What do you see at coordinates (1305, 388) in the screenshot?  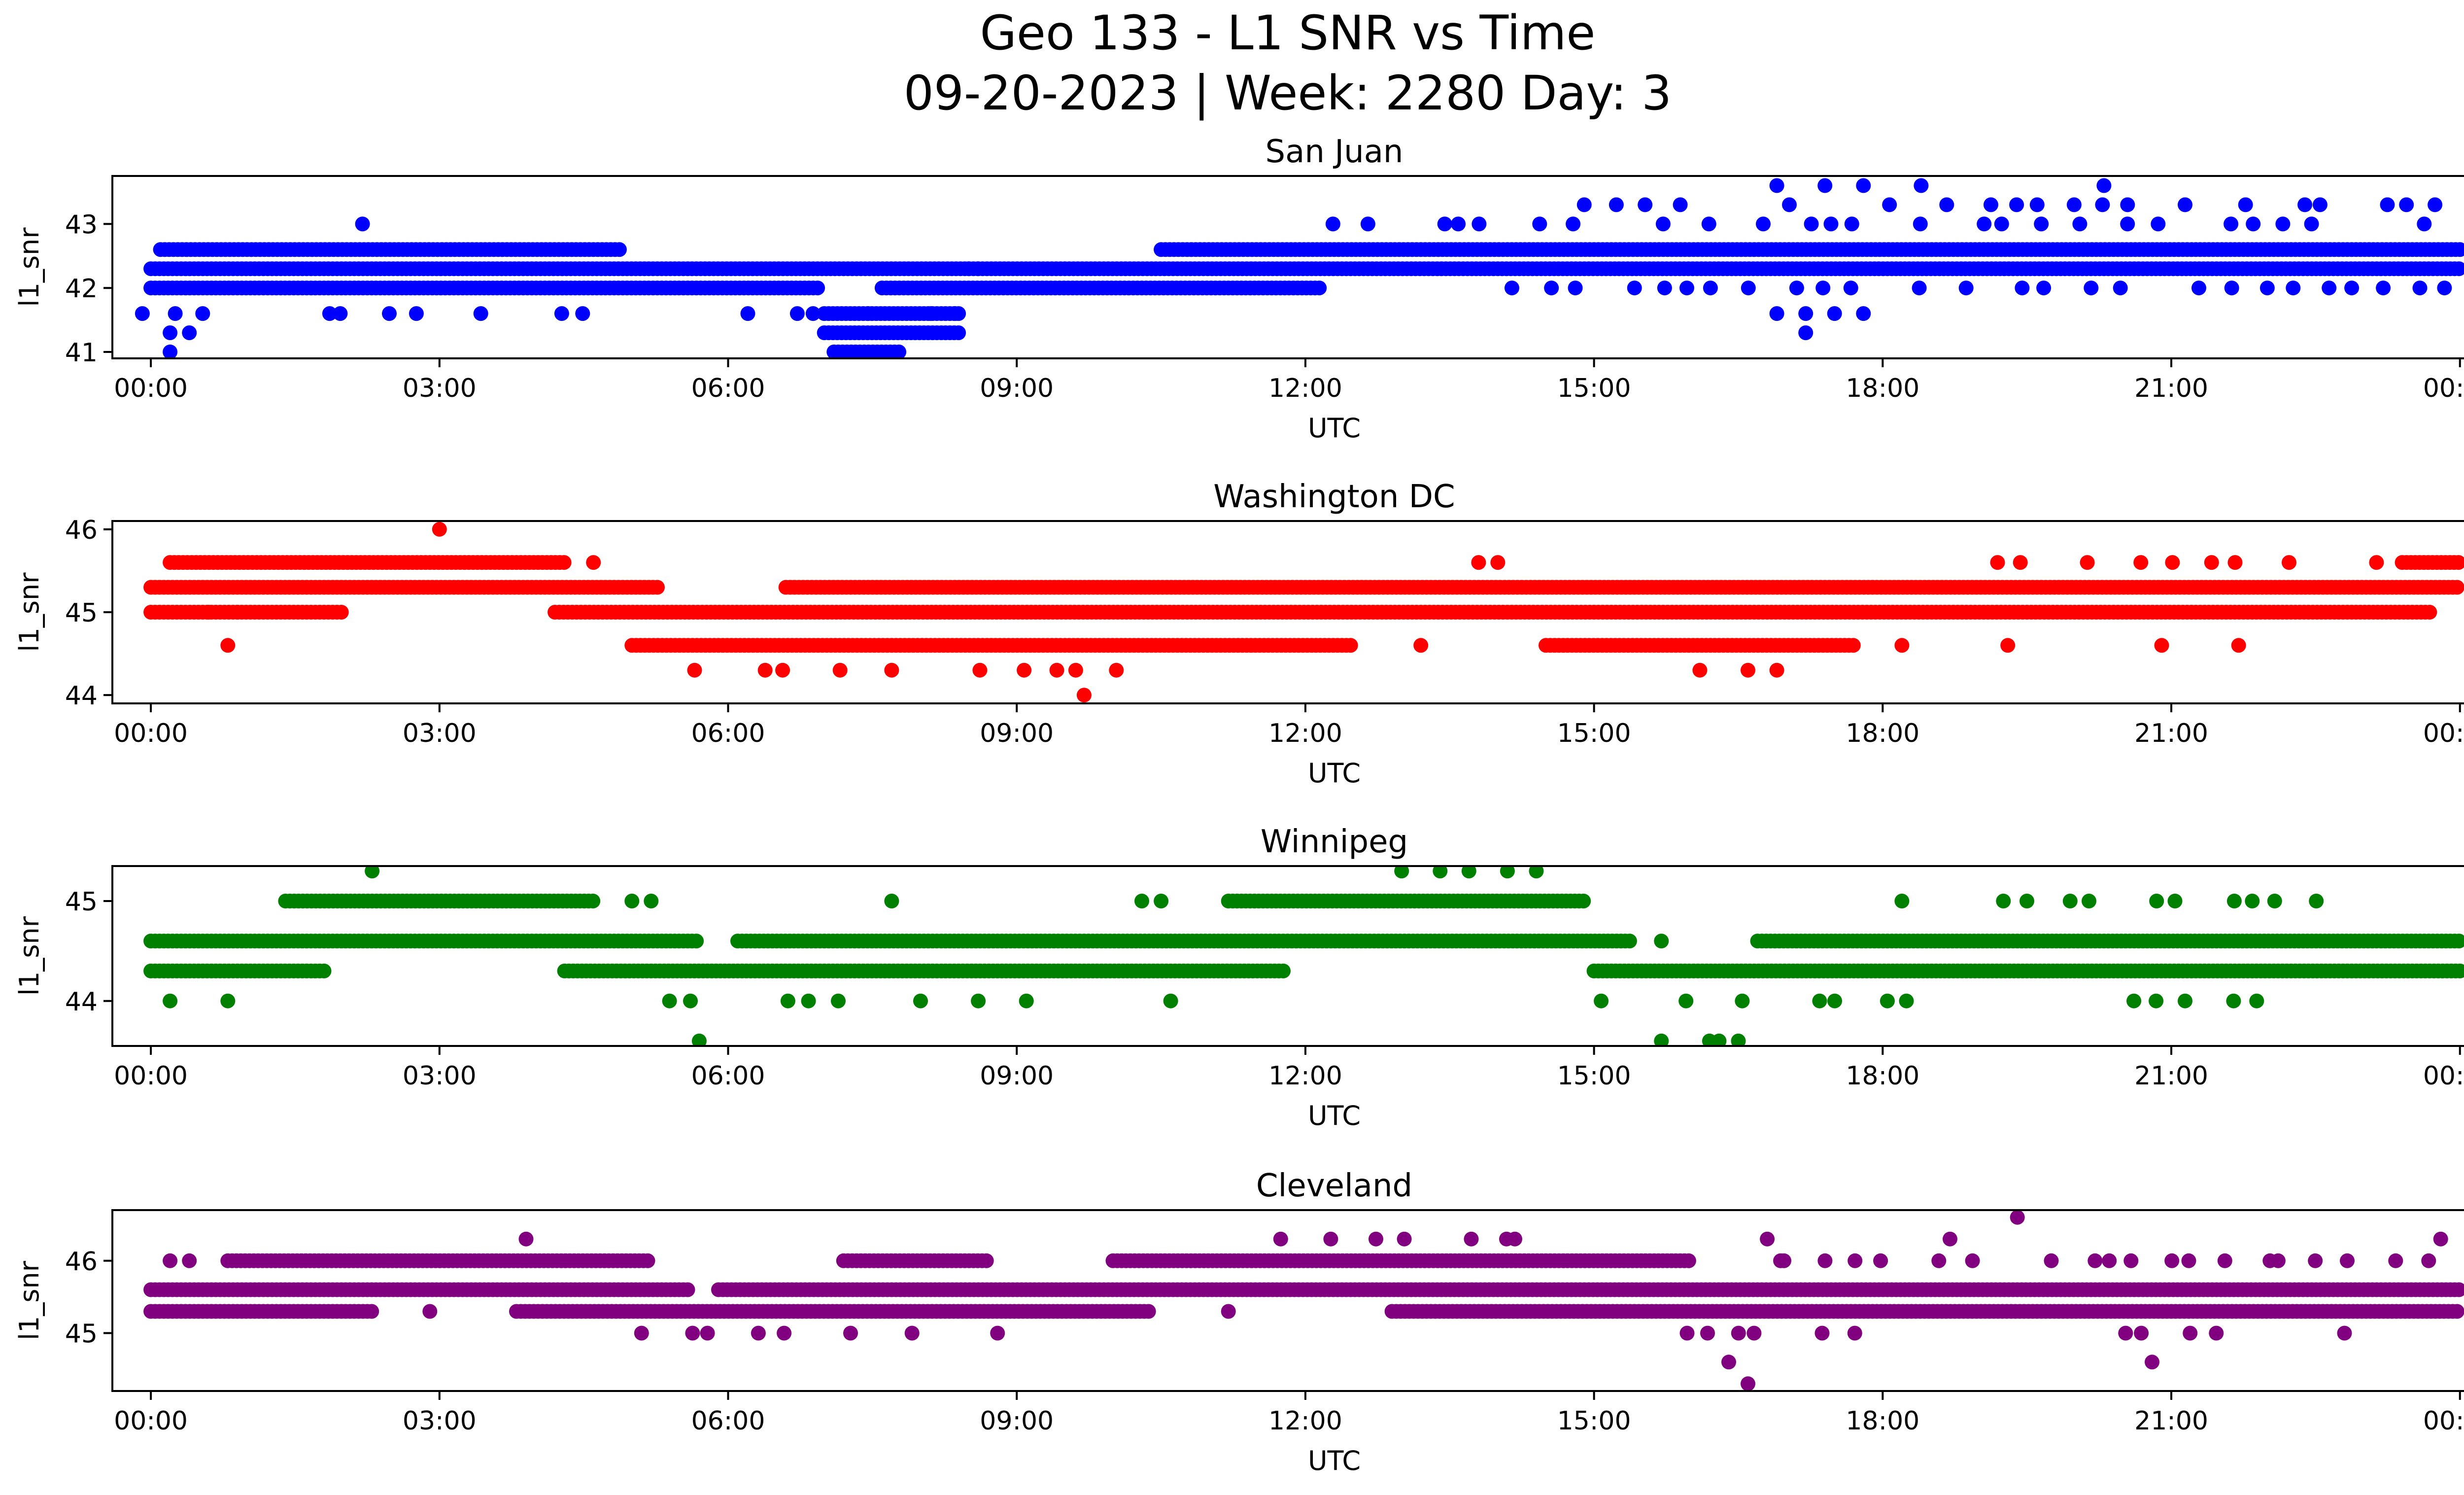 I see `x-tick-label: 12:00` at bounding box center [1305, 388].